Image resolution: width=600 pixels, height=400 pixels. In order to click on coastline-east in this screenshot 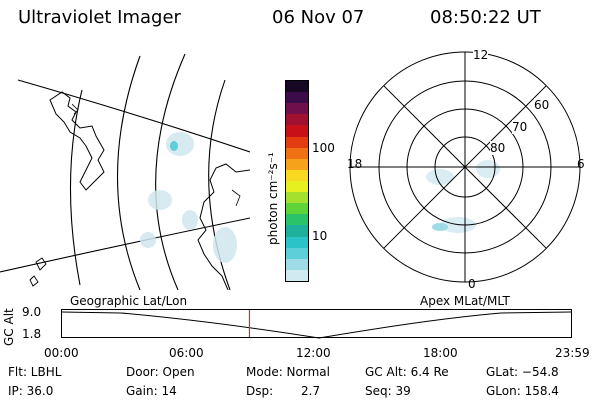, I will do `click(223, 226)`.